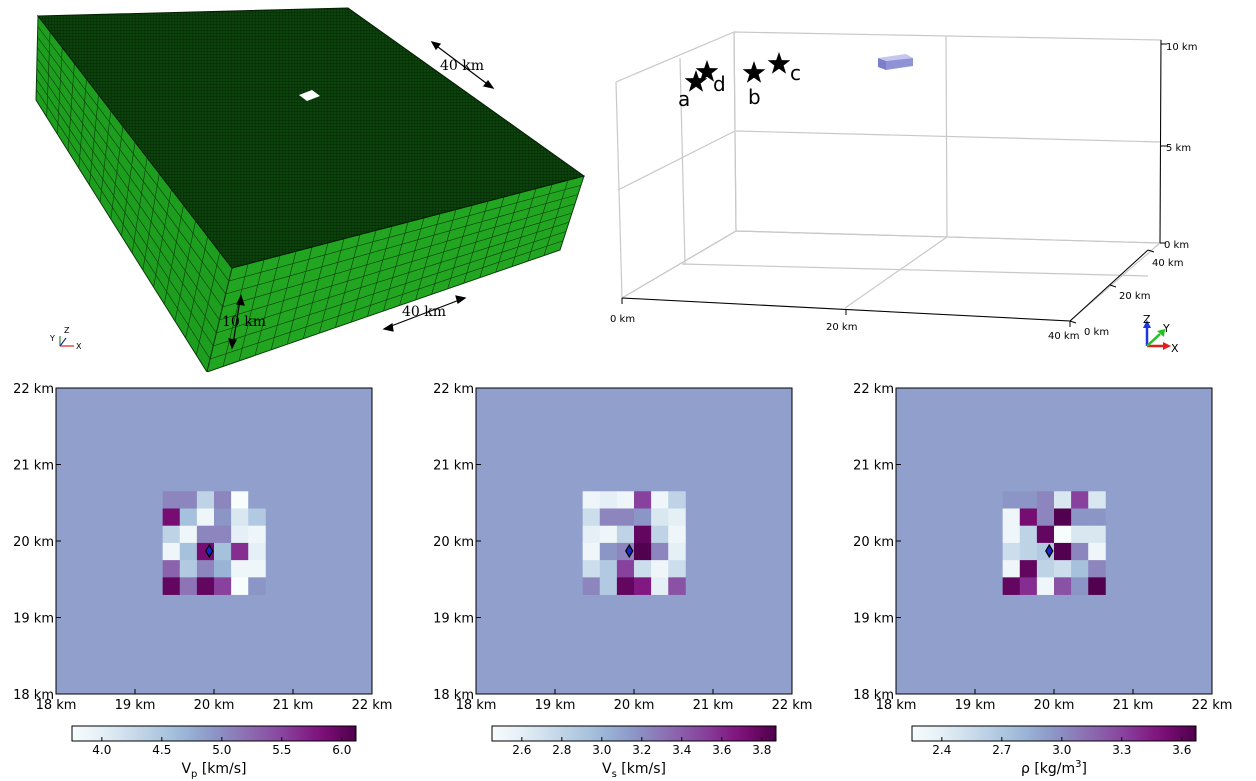 This screenshot has width=1256, height=781. What do you see at coordinates (221, 750) in the screenshot?
I see `vp-colorbar-tick-label: 5.0` at bounding box center [221, 750].